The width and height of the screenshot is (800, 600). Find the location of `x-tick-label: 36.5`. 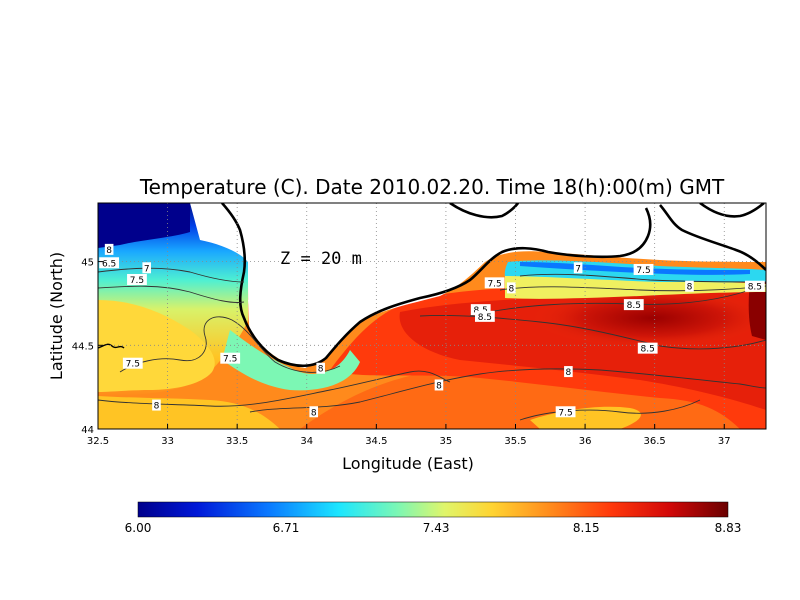

x-tick-label: 36.5 is located at coordinates (655, 441).